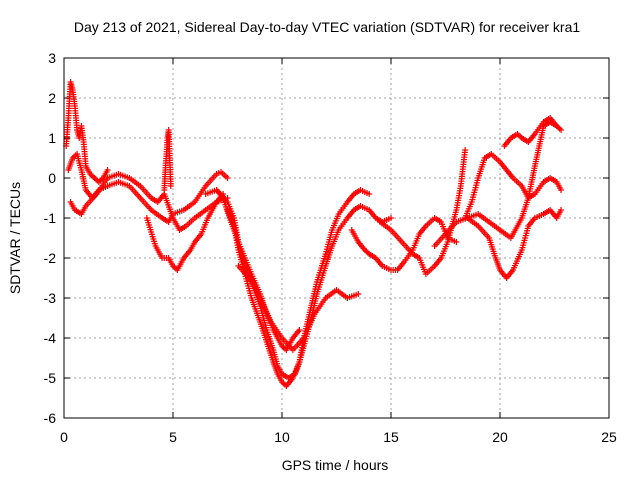 Image resolution: width=640 pixels, height=480 pixels. Describe the element at coordinates (500, 437) in the screenshot. I see `x-tick-label: 20` at that location.